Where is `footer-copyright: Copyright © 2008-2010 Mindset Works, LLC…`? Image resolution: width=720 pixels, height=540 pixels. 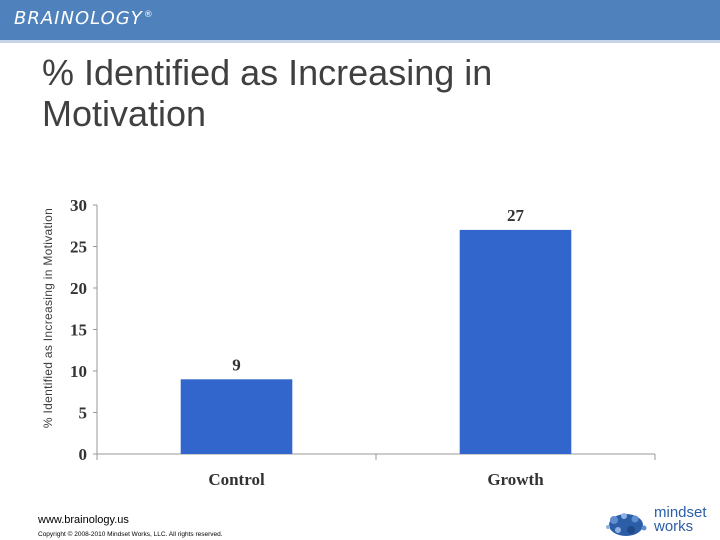 footer-copyright: Copyright © 2008-2010 Mindset Works, LLC… is located at coordinates (130, 534).